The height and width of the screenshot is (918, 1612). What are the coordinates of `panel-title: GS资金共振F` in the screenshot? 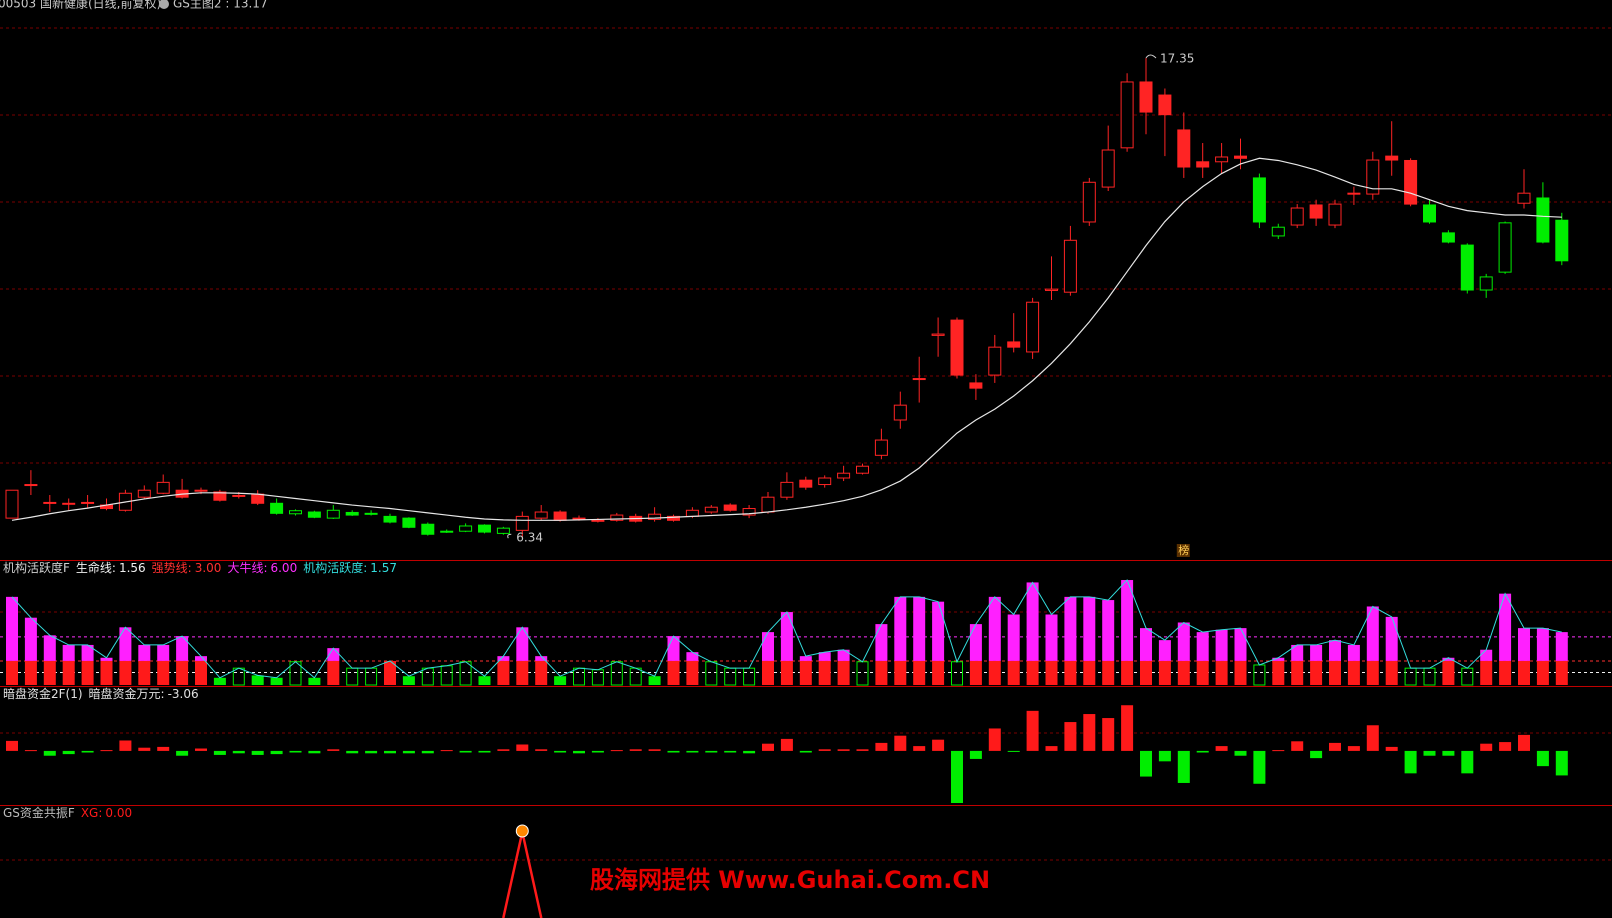 It's located at (39, 812).